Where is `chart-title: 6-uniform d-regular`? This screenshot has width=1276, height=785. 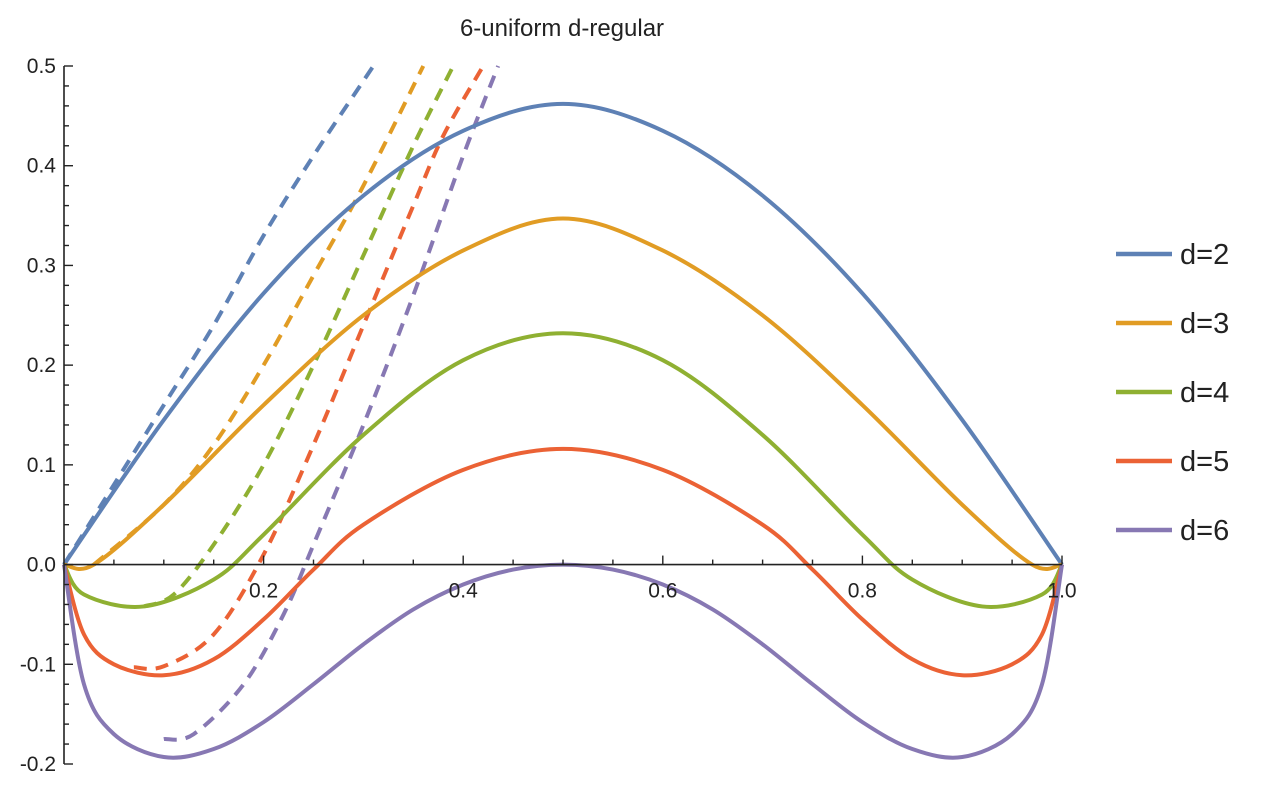
chart-title: 6-uniform d-regular is located at coordinates (562, 28).